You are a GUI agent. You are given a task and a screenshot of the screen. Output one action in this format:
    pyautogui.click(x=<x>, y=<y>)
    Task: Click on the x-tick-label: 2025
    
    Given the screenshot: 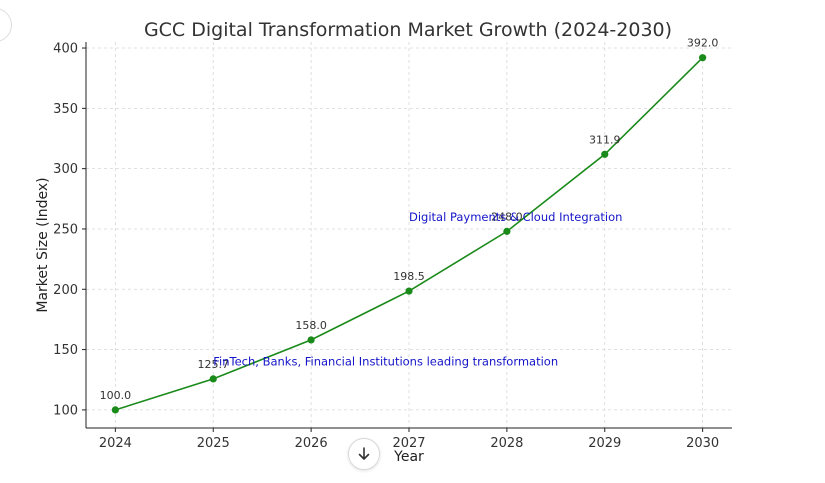 What is the action you would take?
    pyautogui.click(x=213, y=443)
    